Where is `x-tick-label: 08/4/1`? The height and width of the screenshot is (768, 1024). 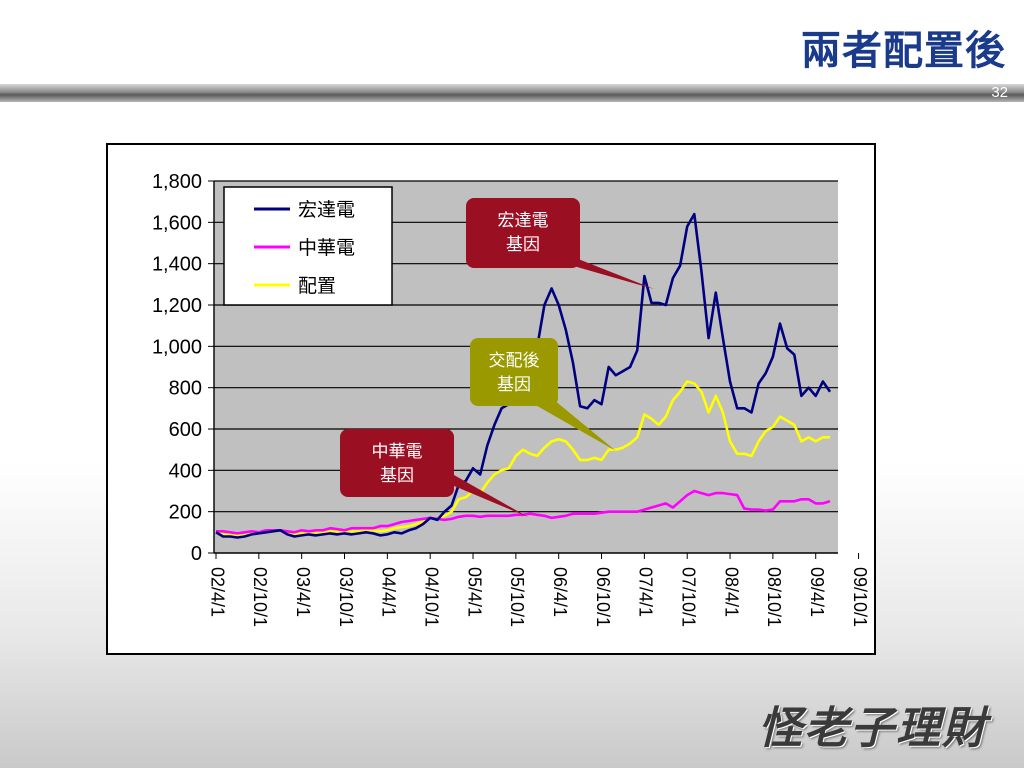 x-tick-label: 08/4/1 is located at coordinates (731, 592).